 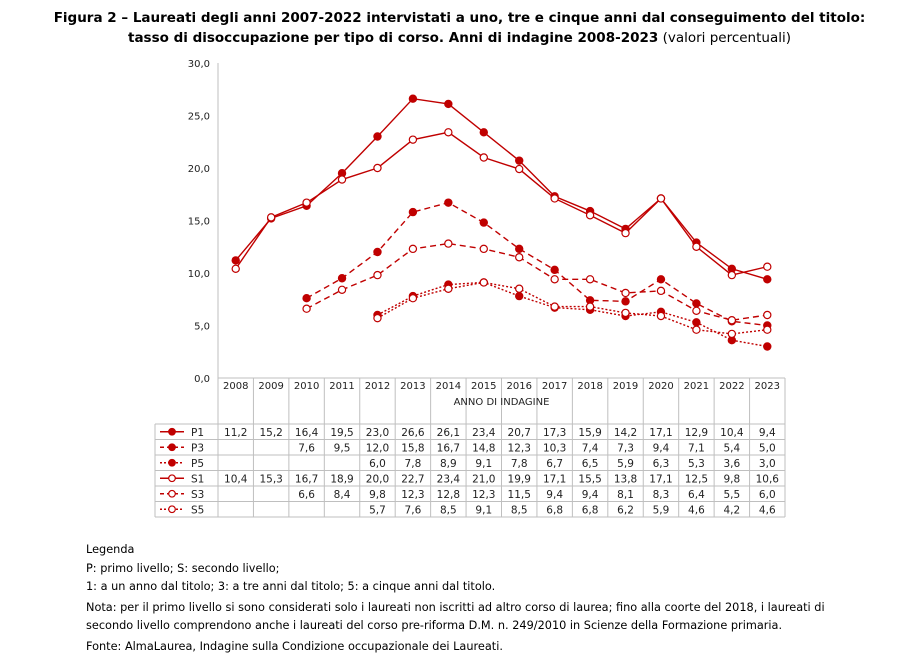 What do you see at coordinates (731, 479) in the screenshot?
I see `table-cell-S1: 9,8` at bounding box center [731, 479].